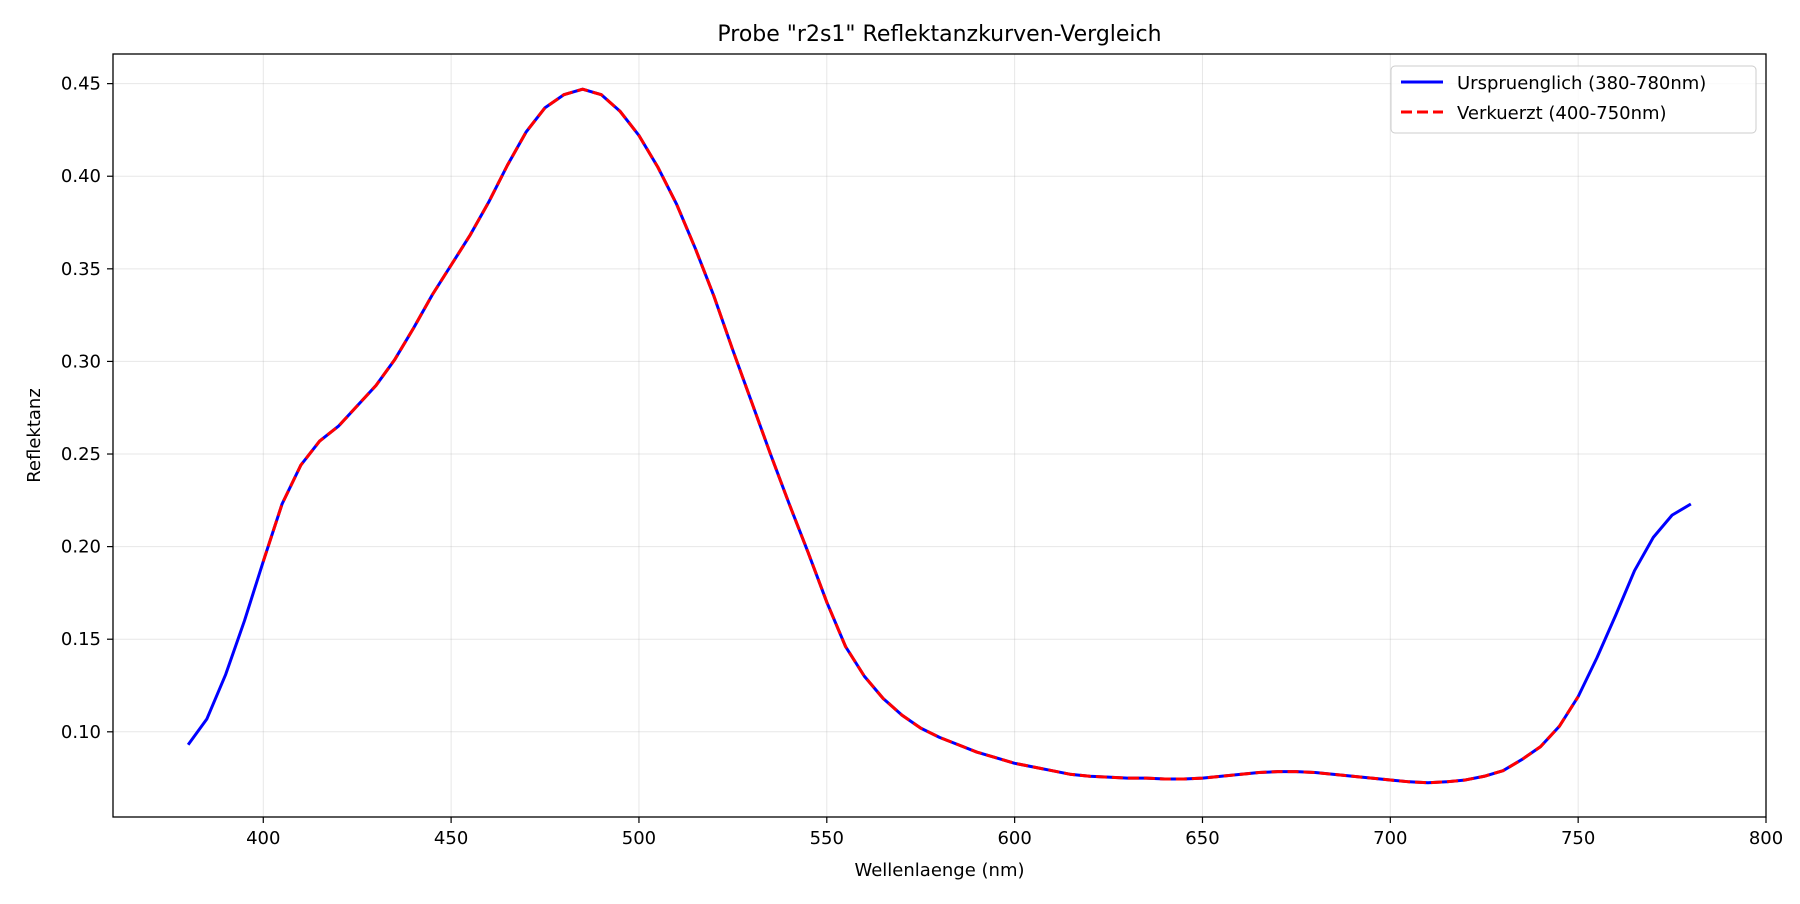  I want to click on legend-label: Verkuerzt (400-750nm), so click(1562, 113).